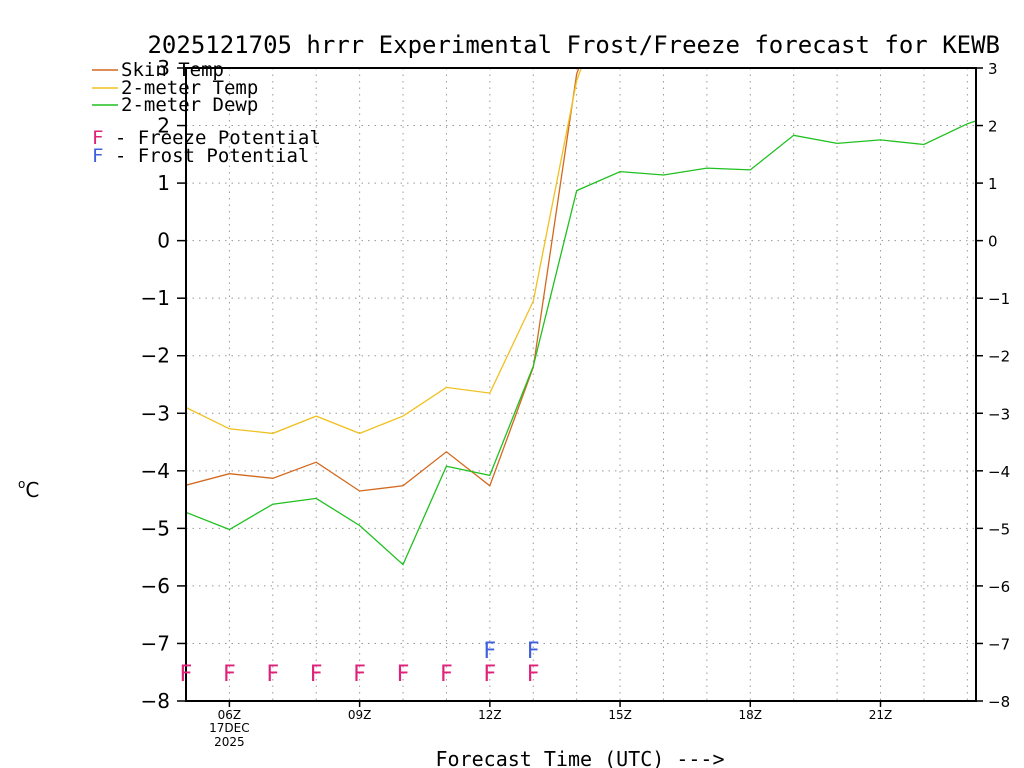  Describe the element at coordinates (360, 715) in the screenshot. I see `x-tick-label: 09Z` at that location.